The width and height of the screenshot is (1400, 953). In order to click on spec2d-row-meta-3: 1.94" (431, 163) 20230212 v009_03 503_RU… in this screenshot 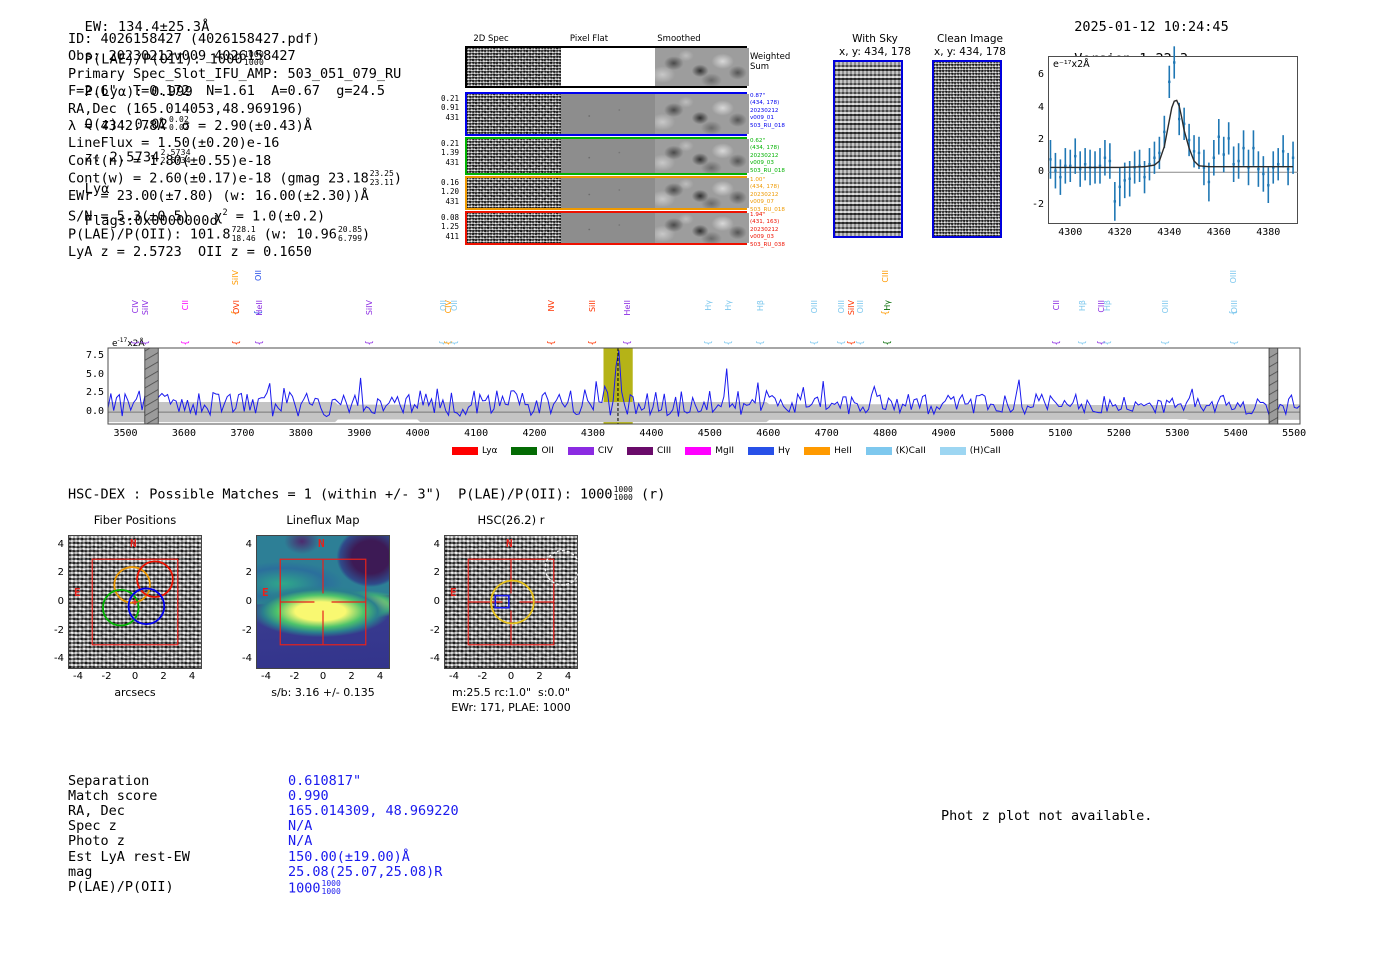, I will do `click(767, 230)`.